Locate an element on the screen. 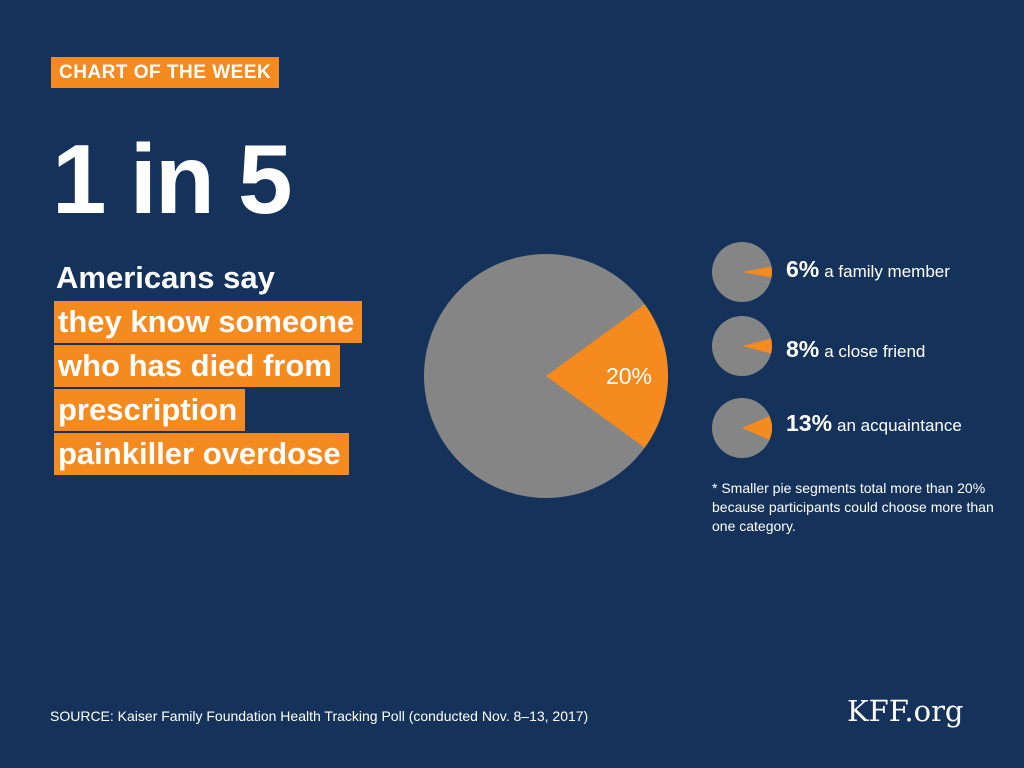 The image size is (1024, 768). close-friend-pie is located at coordinates (742, 346).